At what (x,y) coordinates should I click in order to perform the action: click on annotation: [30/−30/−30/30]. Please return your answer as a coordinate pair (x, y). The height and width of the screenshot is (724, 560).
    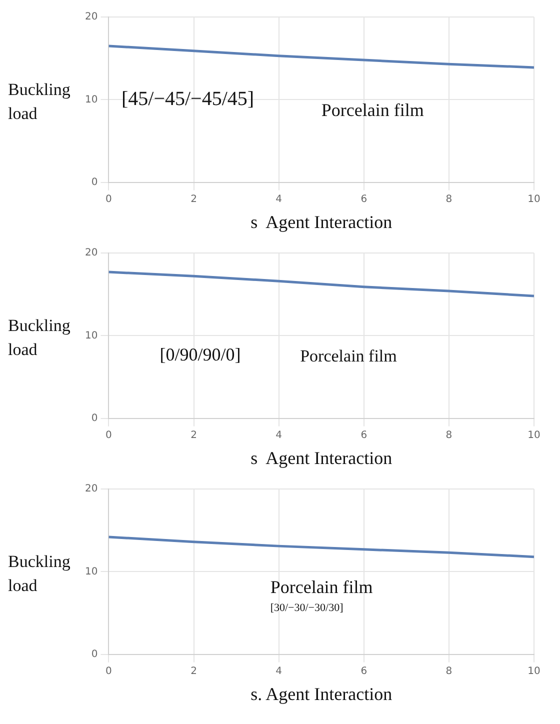
    Looking at the image, I should click on (307, 608).